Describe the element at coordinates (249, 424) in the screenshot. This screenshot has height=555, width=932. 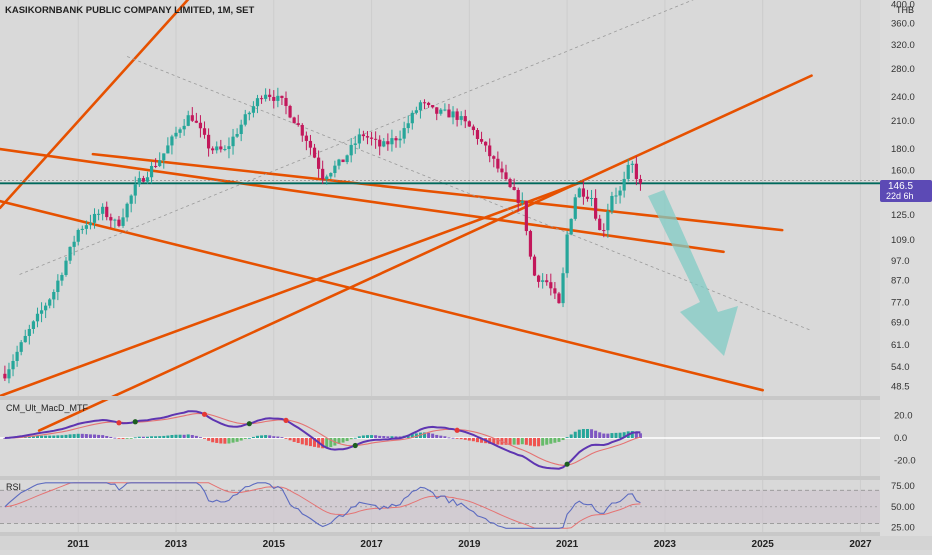
I see `macd-crossover-dot` at that location.